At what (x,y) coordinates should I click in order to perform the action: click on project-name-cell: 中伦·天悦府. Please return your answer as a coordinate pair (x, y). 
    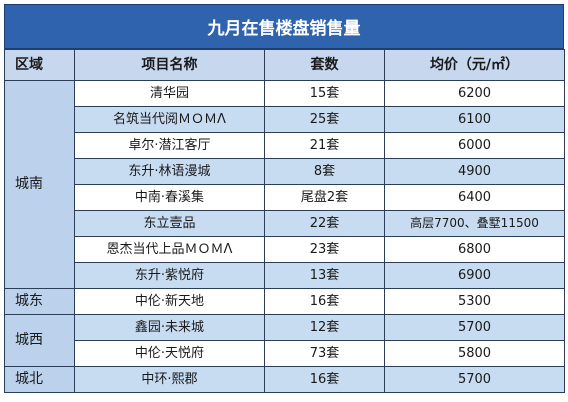
    Looking at the image, I should click on (169, 353).